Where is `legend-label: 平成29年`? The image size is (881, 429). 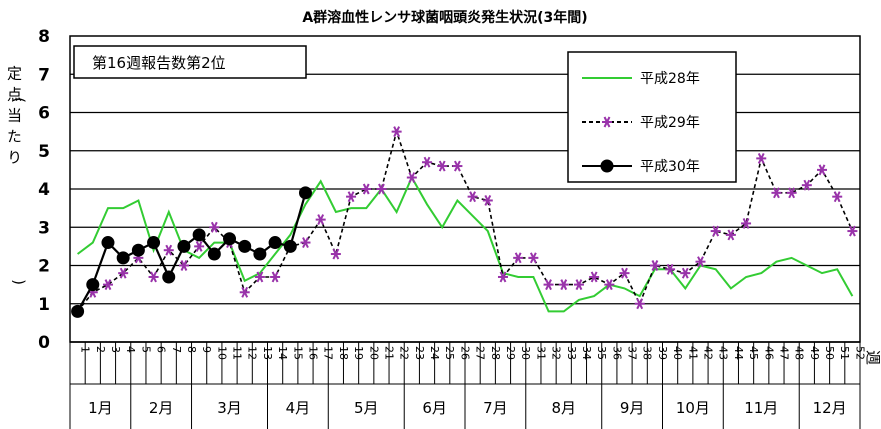
legend-label: 平成29年 is located at coordinates (670, 123).